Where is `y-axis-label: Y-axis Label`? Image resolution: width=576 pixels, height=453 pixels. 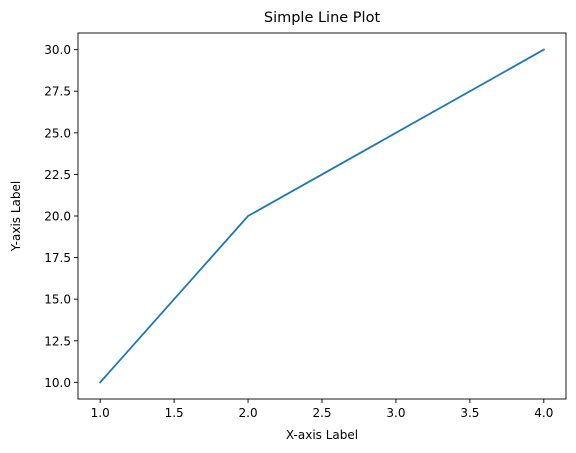
y-axis-label: Y-axis Label is located at coordinates (16, 216).